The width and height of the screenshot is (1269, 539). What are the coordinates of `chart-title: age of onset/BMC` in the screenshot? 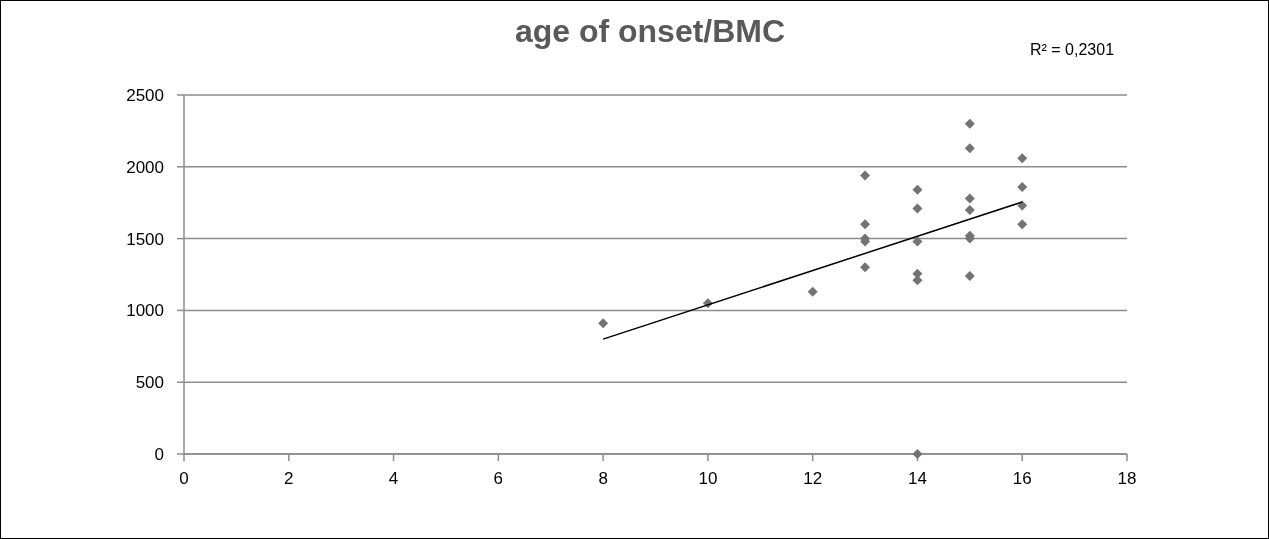 It's located at (650, 31).